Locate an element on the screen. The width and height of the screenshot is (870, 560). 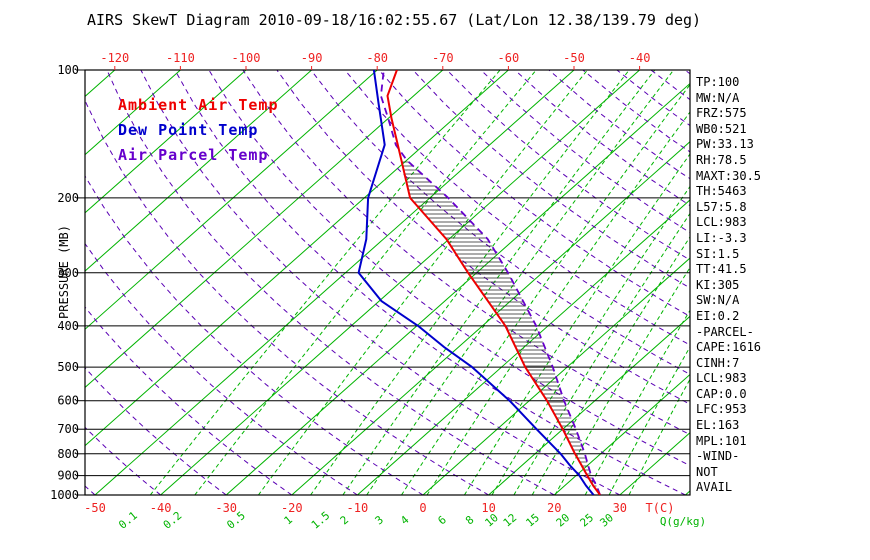
top-temp-tick-label: -70 is located at coordinates (443, 58).